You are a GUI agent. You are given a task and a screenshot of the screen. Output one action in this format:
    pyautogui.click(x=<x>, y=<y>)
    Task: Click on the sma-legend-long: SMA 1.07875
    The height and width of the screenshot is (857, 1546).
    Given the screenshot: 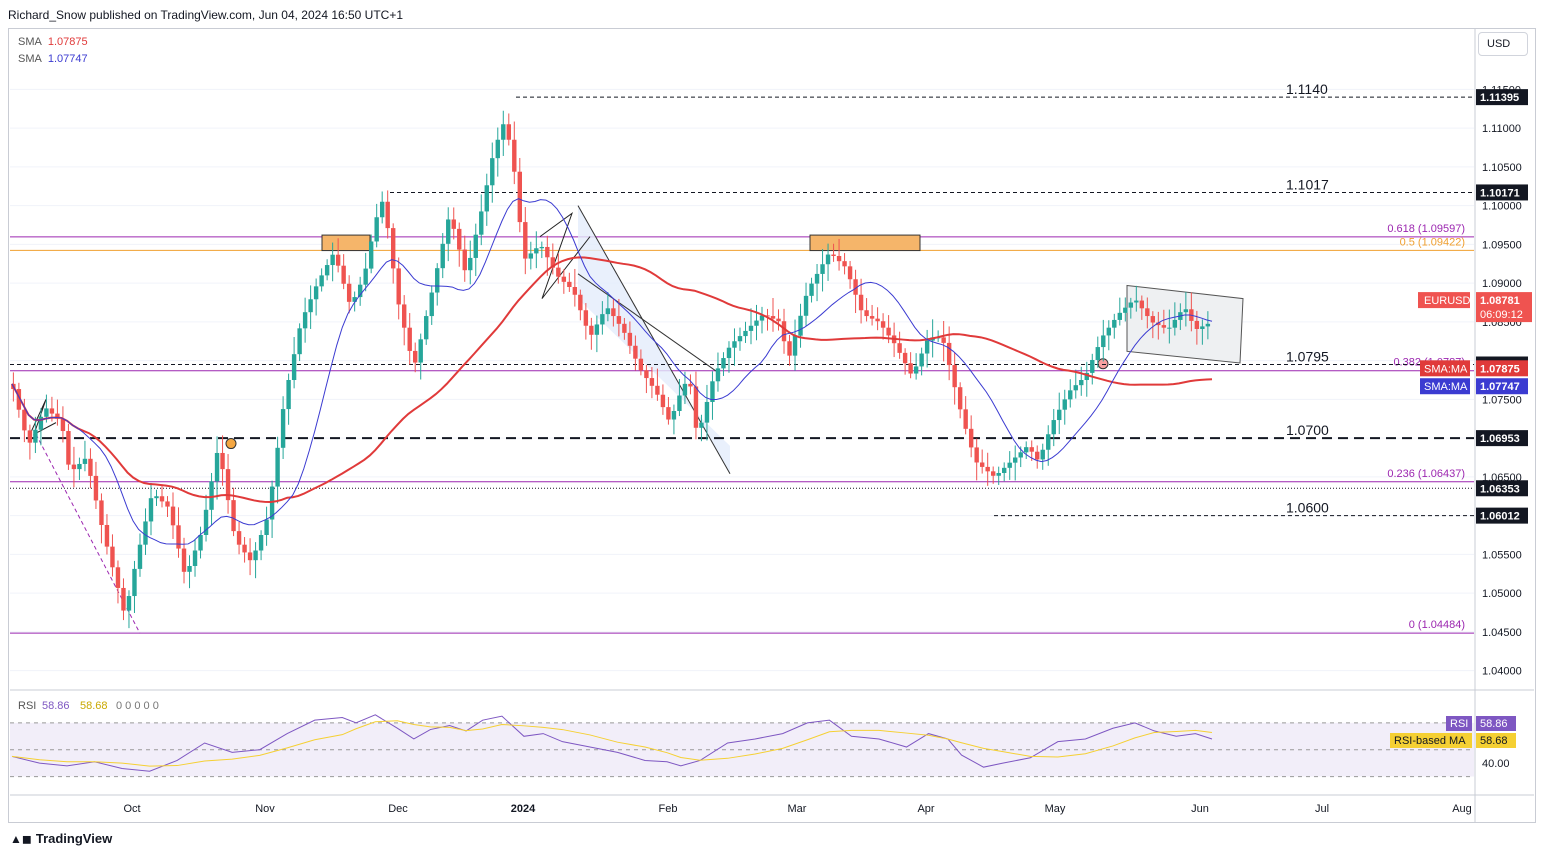 What is the action you would take?
    pyautogui.click(x=53, y=42)
    